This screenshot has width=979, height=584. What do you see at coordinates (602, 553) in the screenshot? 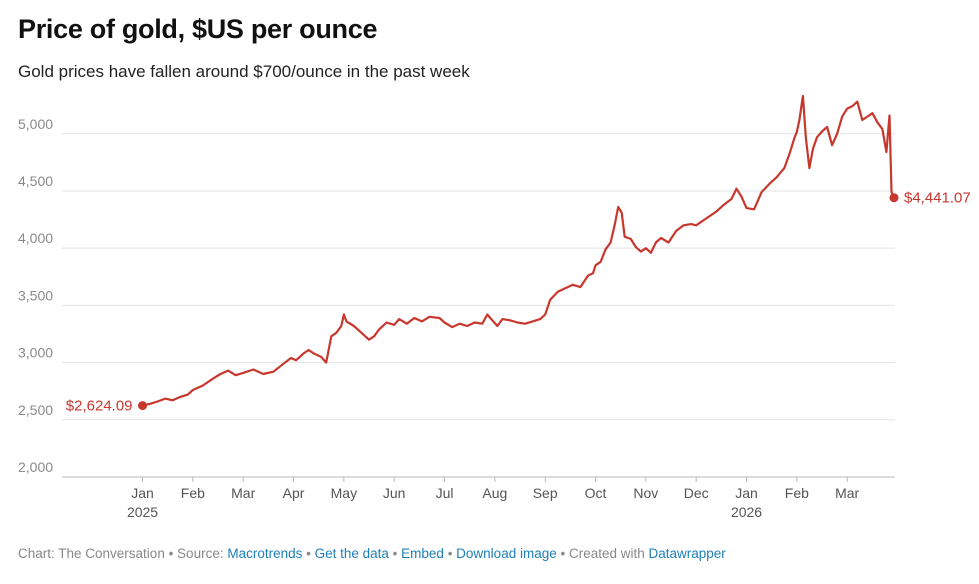
I see `footer-separator: • Created with` at bounding box center [602, 553].